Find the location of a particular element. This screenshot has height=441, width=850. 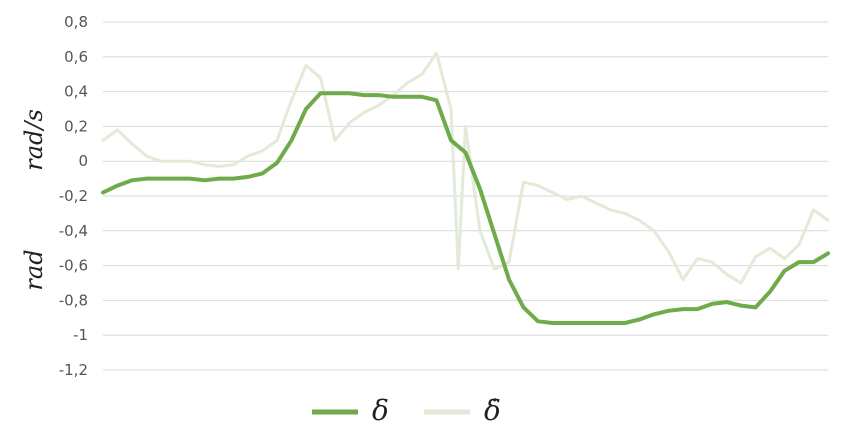

y-tick-label: 0,8 is located at coordinates (76, 22).